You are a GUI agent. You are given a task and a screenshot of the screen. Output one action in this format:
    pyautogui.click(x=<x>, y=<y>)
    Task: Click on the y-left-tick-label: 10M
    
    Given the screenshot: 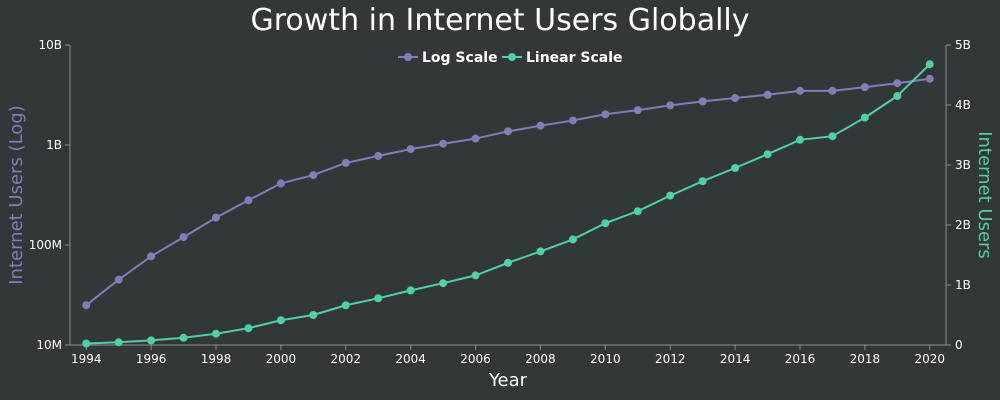 What is the action you would take?
    pyautogui.click(x=49, y=345)
    